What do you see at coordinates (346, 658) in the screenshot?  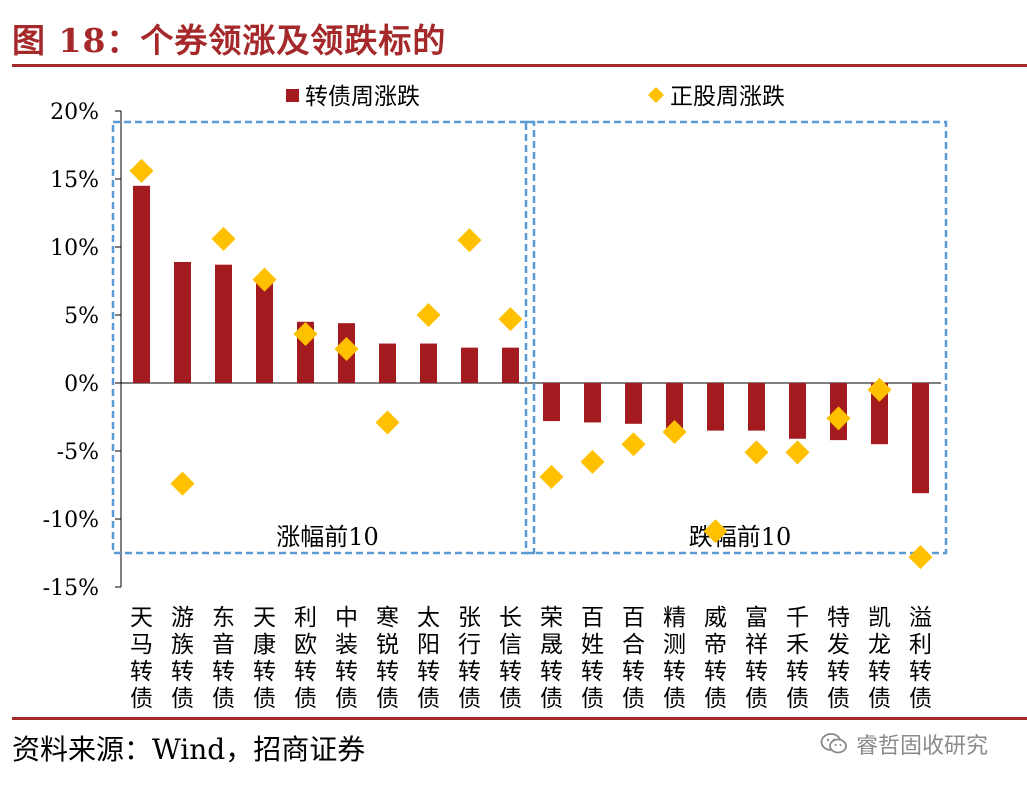 I see `x-tick-label: 中装转债` at bounding box center [346, 658].